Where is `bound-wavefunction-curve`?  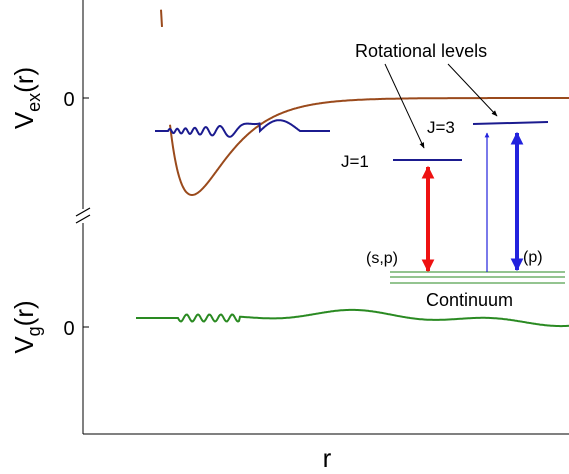
bound-wavefunction-curve is located at coordinates (242, 128).